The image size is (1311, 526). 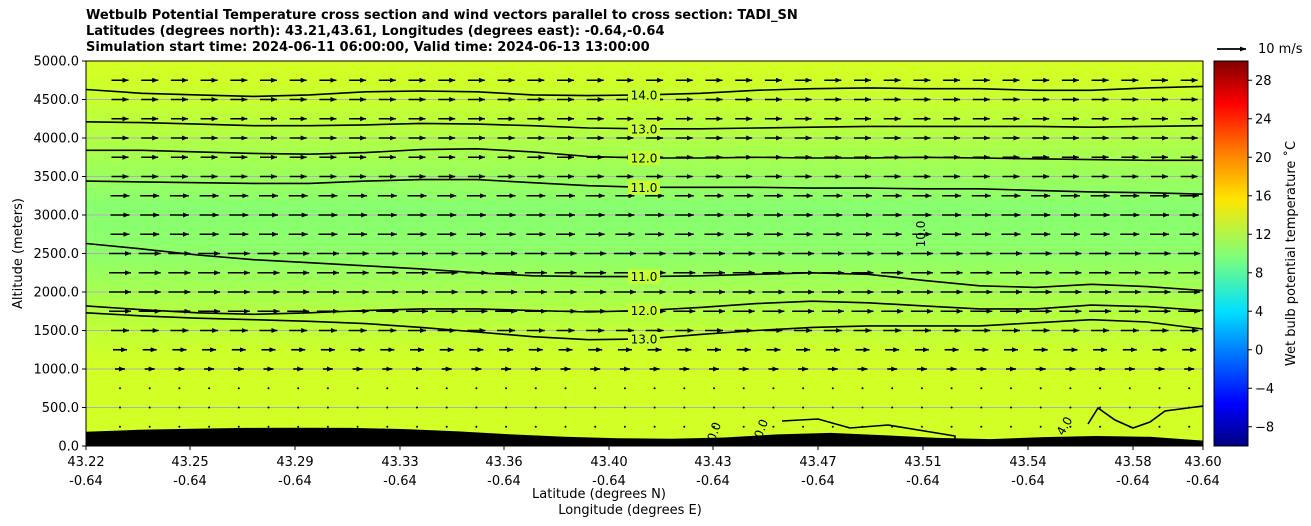 I want to click on x-axis-label-lon: Longitude (degrees E), so click(x=630, y=510).